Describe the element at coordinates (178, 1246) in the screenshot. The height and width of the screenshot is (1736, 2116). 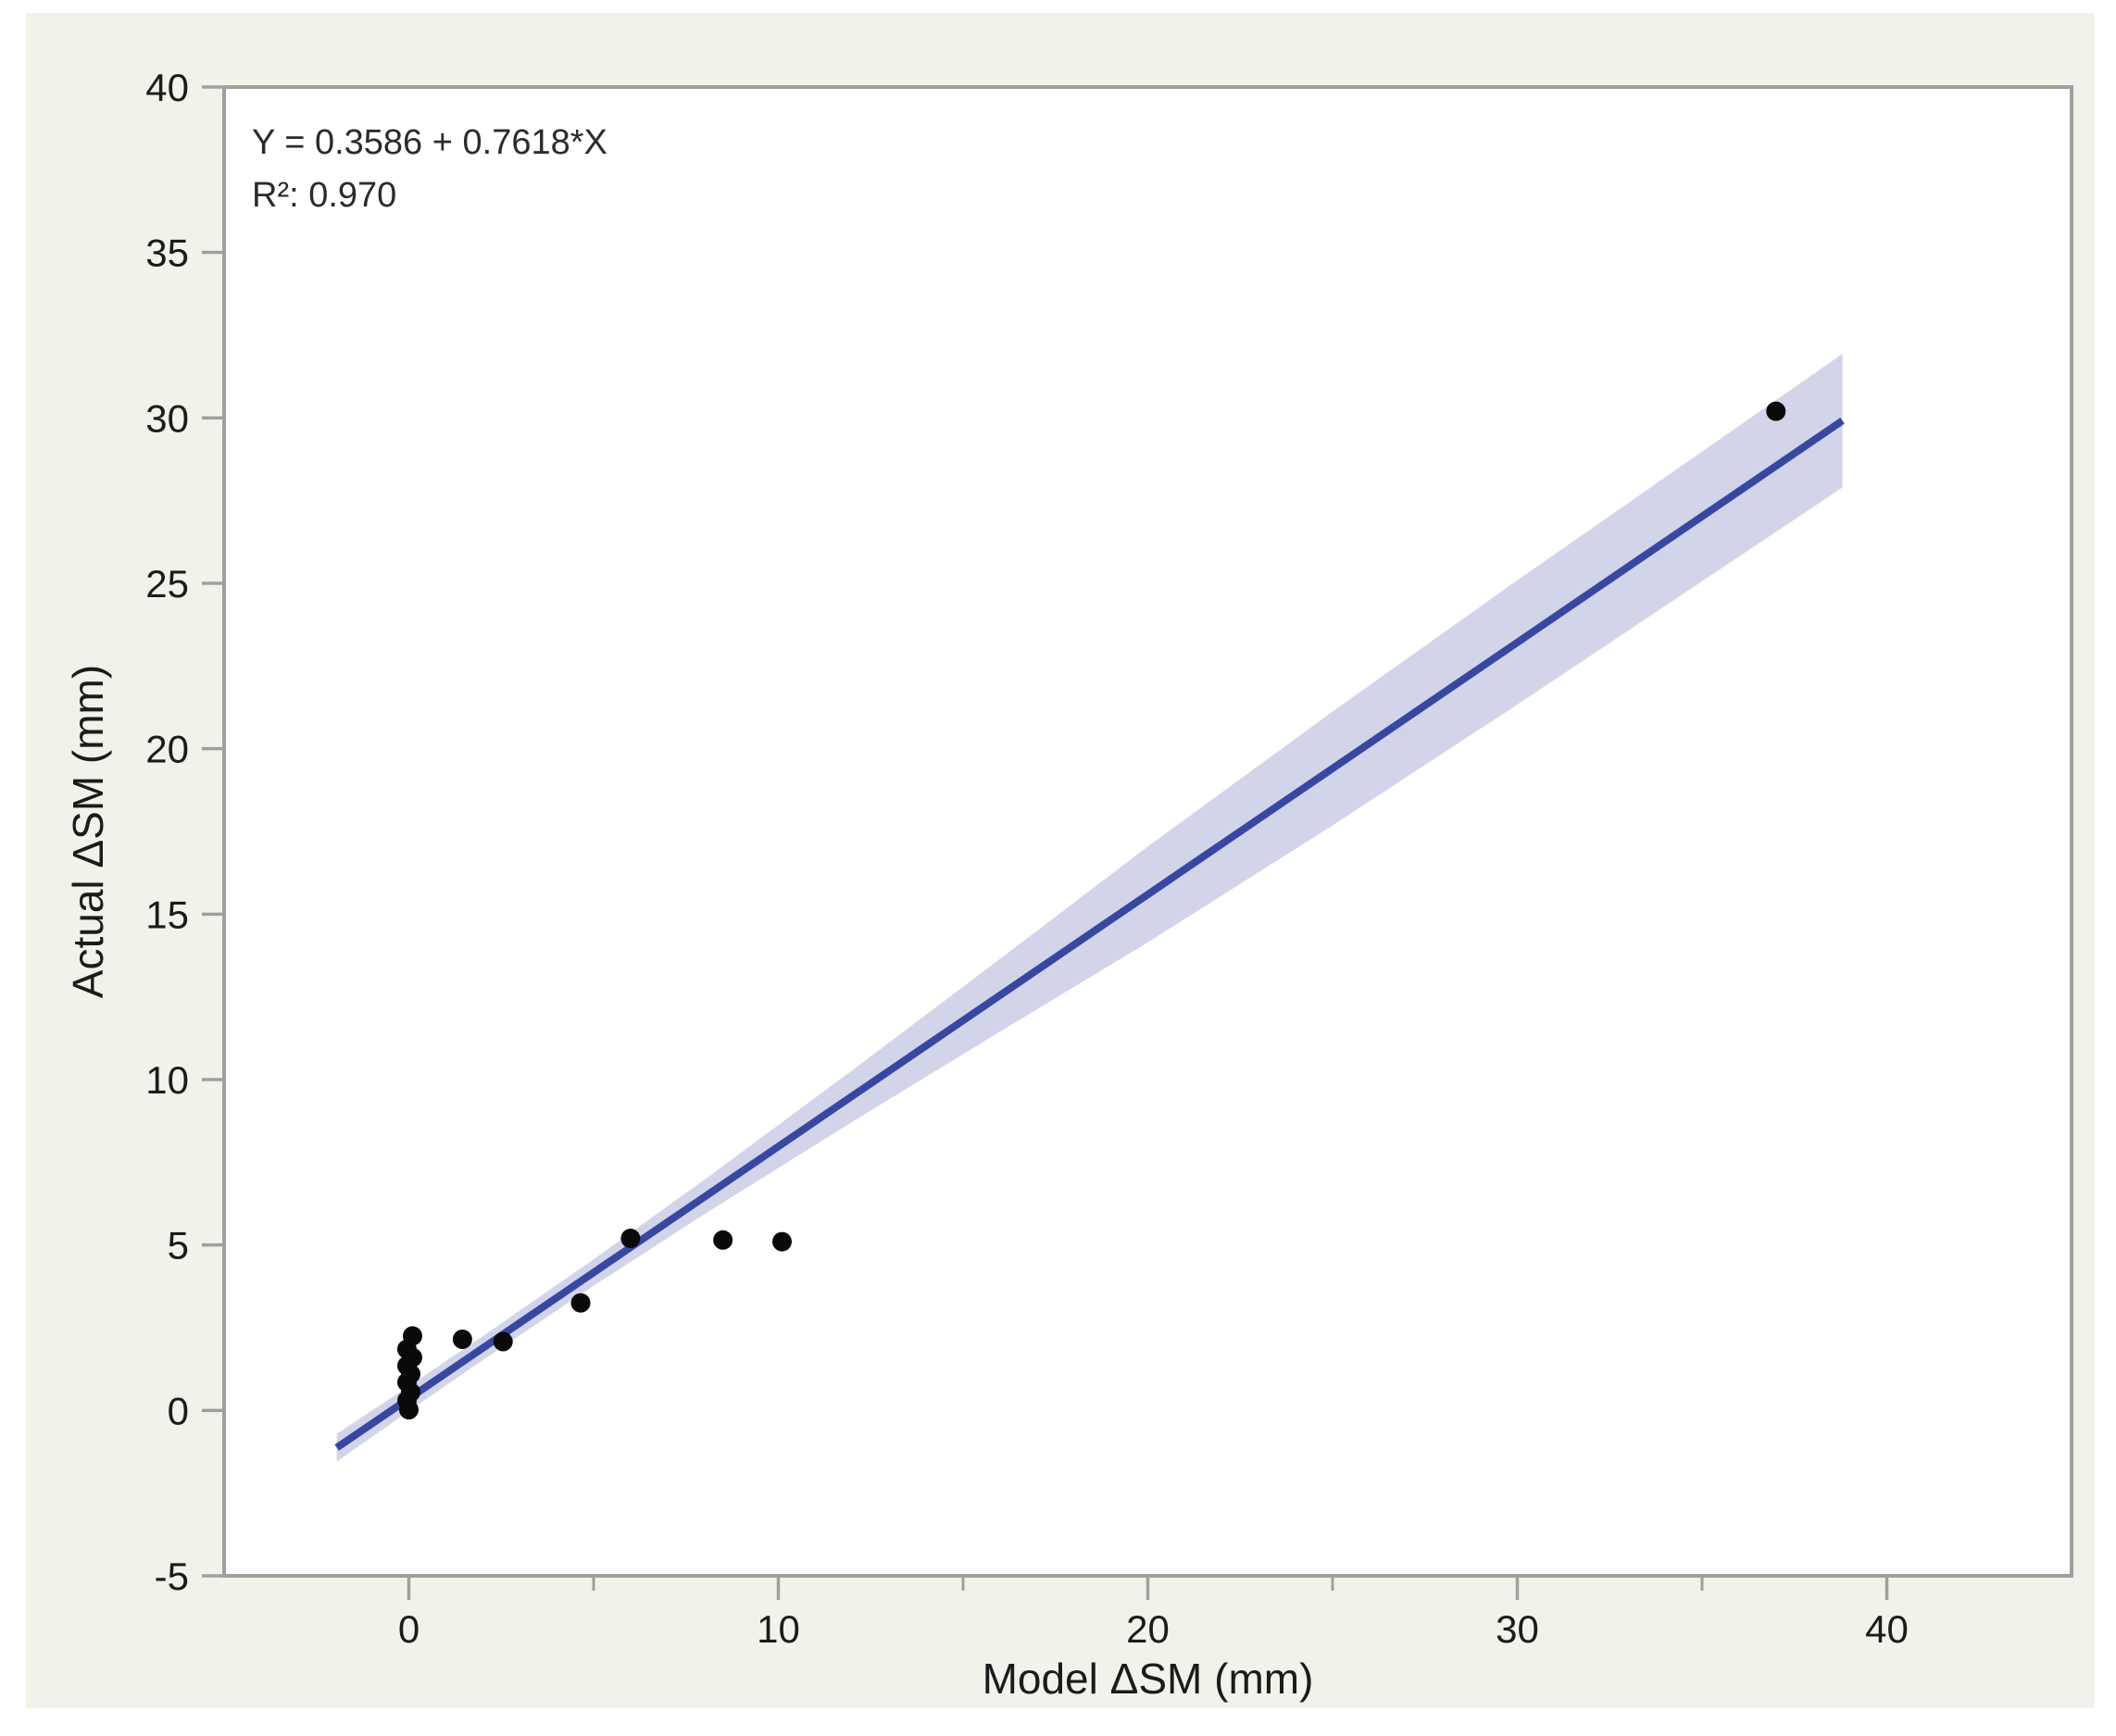
I see `y-axis-tick-label: 5` at that location.